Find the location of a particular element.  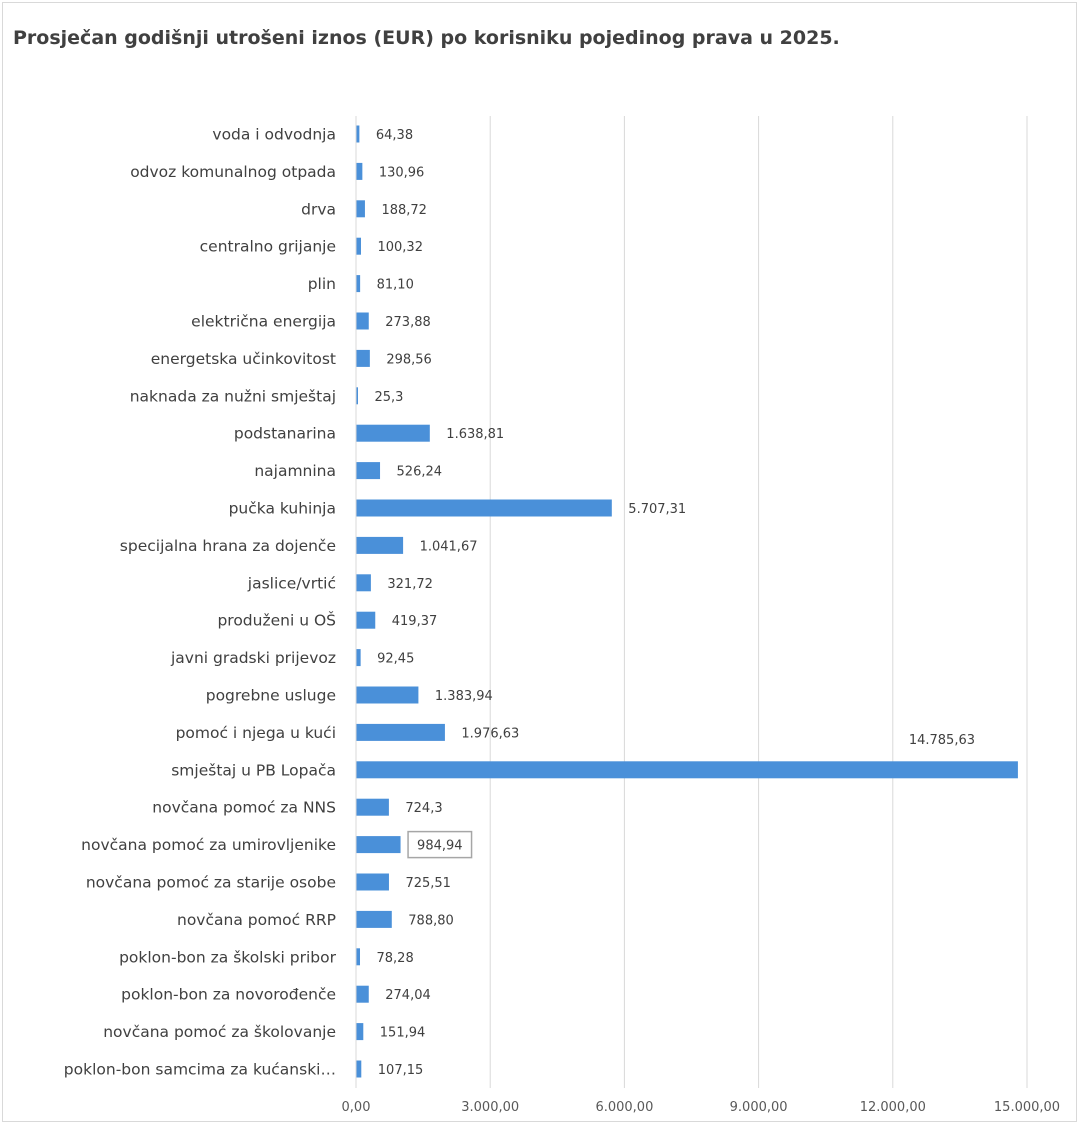

category-label: jaslice/vrtić is located at coordinates (291, 583).